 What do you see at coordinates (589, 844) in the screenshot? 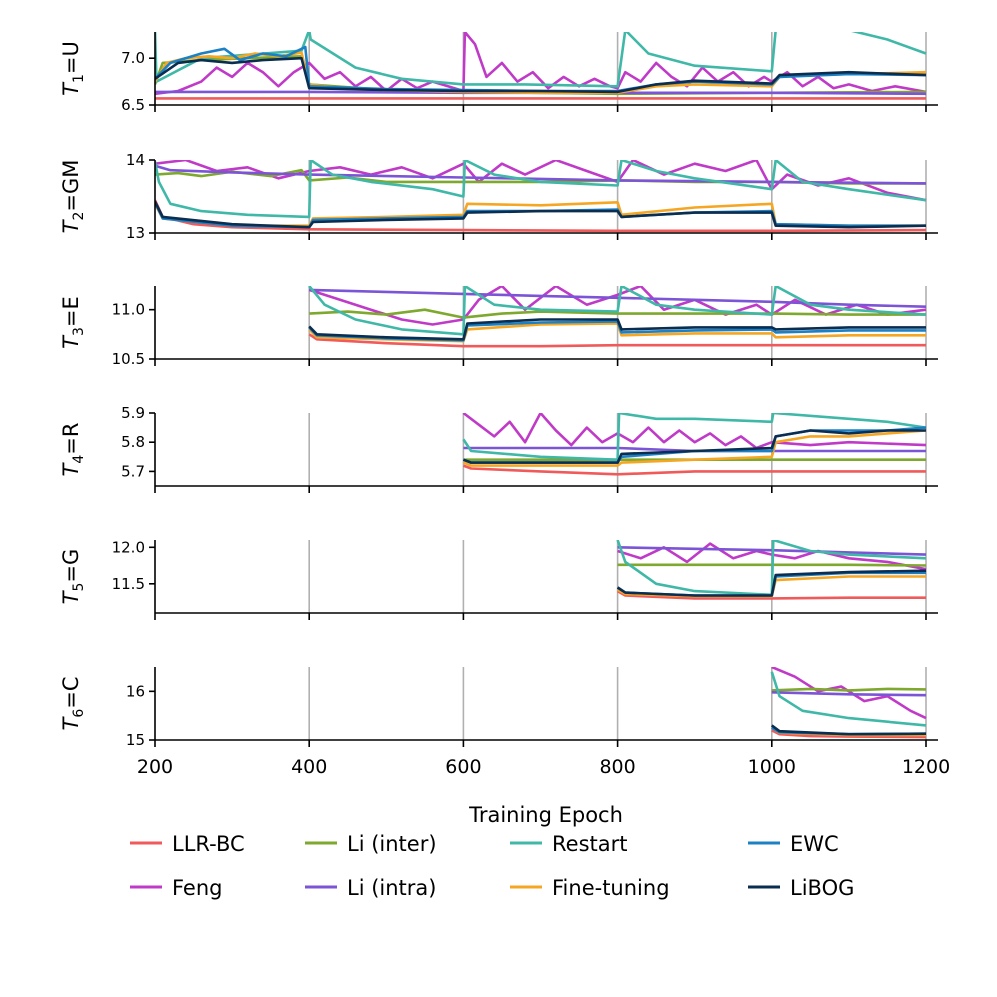
I see `legend-label: Restart` at bounding box center [589, 844].